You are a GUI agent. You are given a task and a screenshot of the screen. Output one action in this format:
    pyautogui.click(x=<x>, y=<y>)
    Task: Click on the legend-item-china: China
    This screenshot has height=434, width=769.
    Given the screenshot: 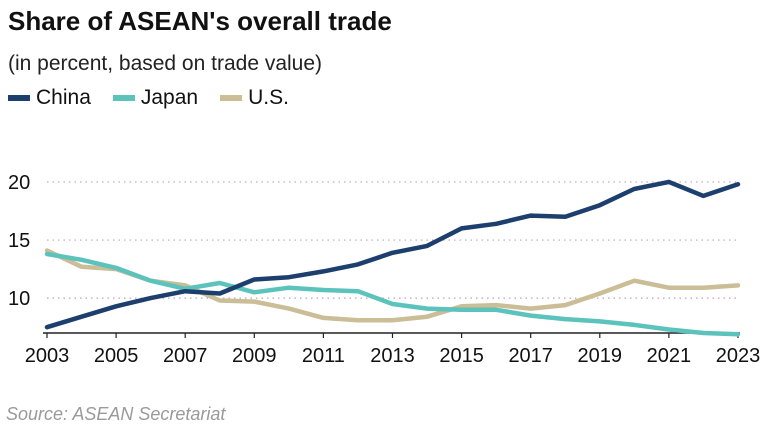 What is the action you would take?
    pyautogui.click(x=49, y=98)
    